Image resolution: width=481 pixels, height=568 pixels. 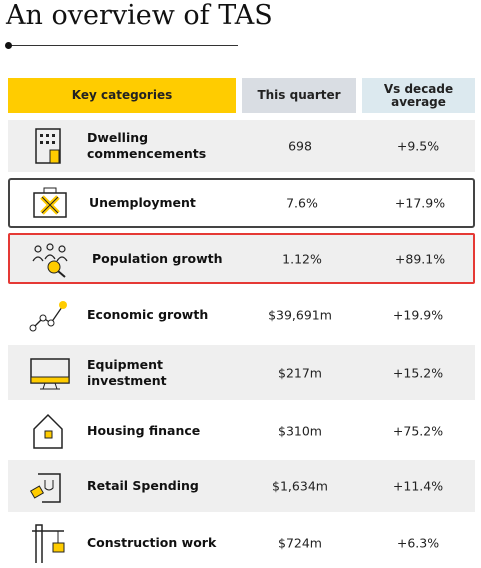 I want to click on this-quarter: 1.12%, so click(x=302, y=258).